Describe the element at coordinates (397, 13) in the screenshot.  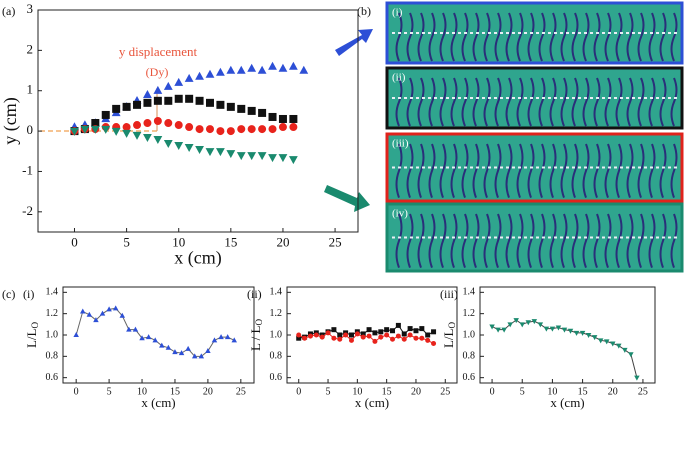
I see `image-label: (i)` at that location.